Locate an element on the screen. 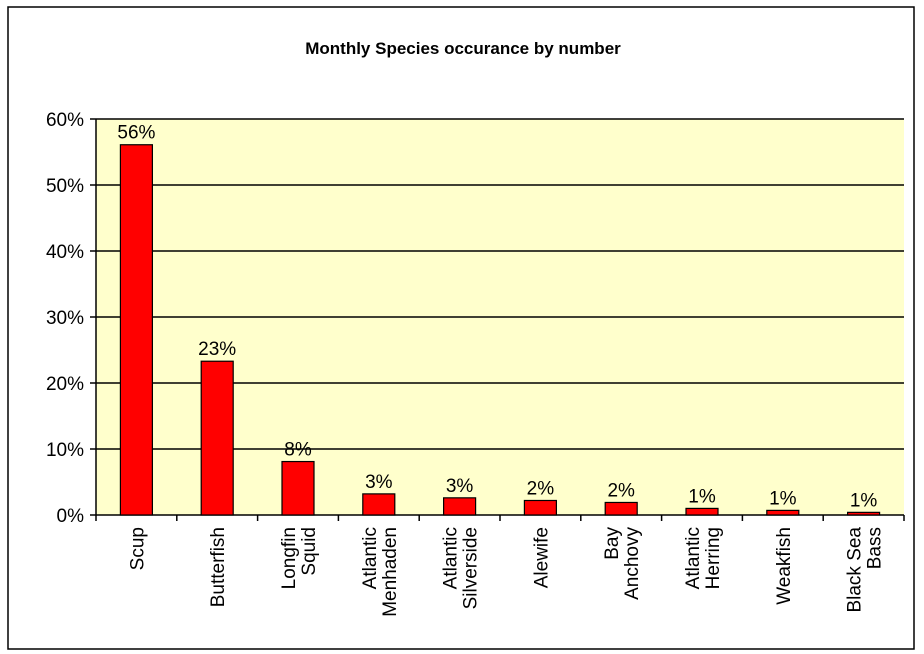  category-label-line: Butterfish is located at coordinates (218, 567).